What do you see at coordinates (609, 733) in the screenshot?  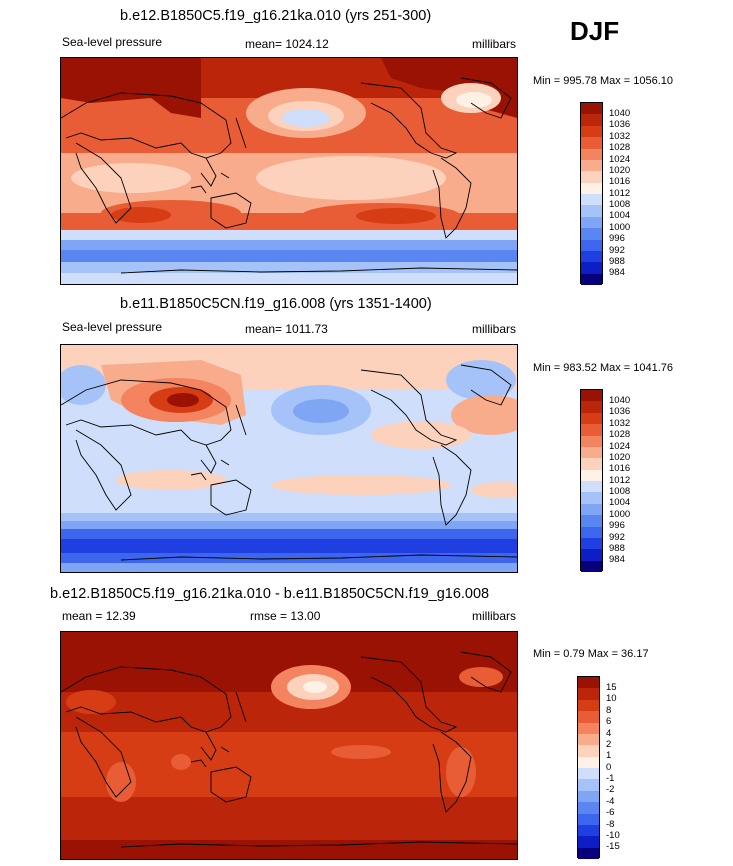 I see `panel-3-colorbar-label: 4` at bounding box center [609, 733].